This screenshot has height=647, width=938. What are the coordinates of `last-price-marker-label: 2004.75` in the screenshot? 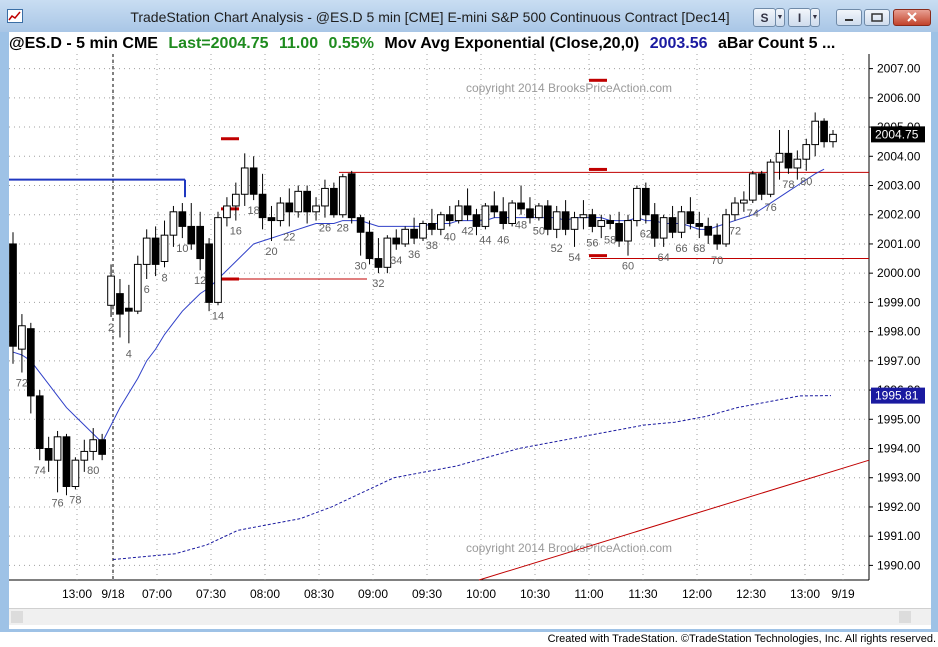 It's located at (897, 134).